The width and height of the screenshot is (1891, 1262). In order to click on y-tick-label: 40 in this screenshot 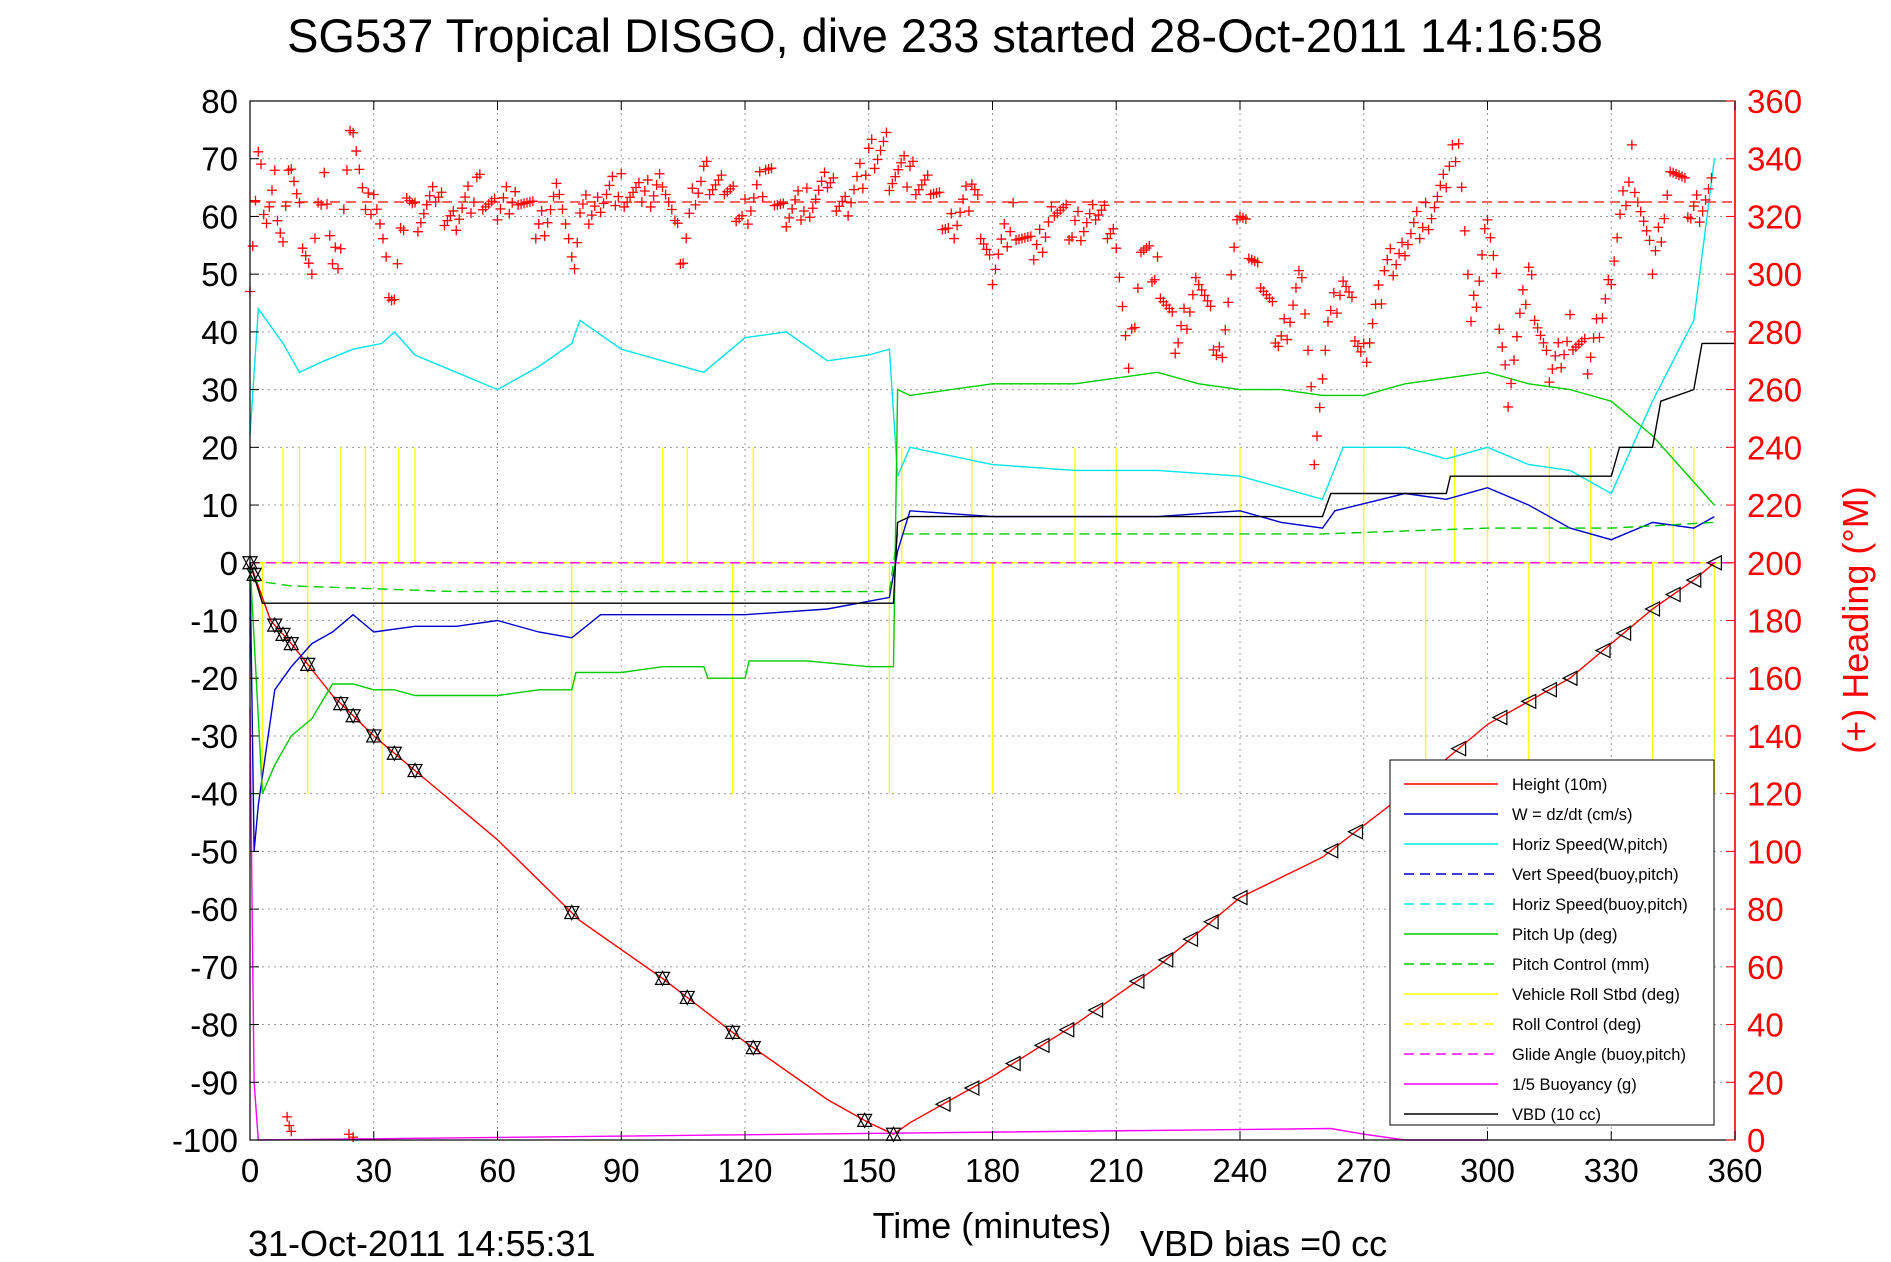, I will do `click(219, 332)`.